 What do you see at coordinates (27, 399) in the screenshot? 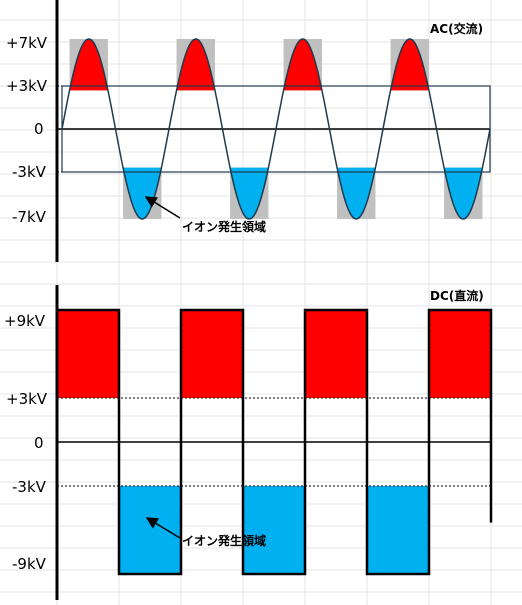
I see `dc-label-plus3kv: +3kV` at bounding box center [27, 399].